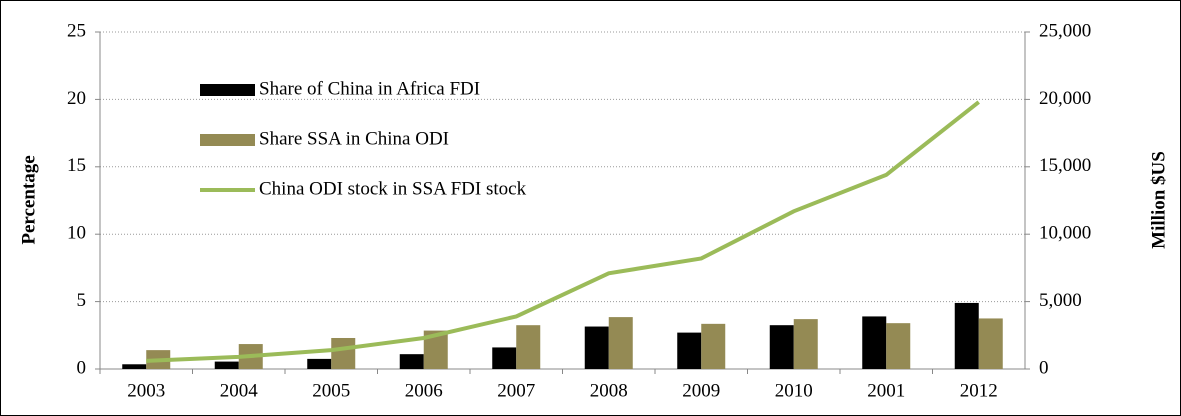 The image size is (1181, 416). I want to click on y-tick-label: 5, so click(82, 300).